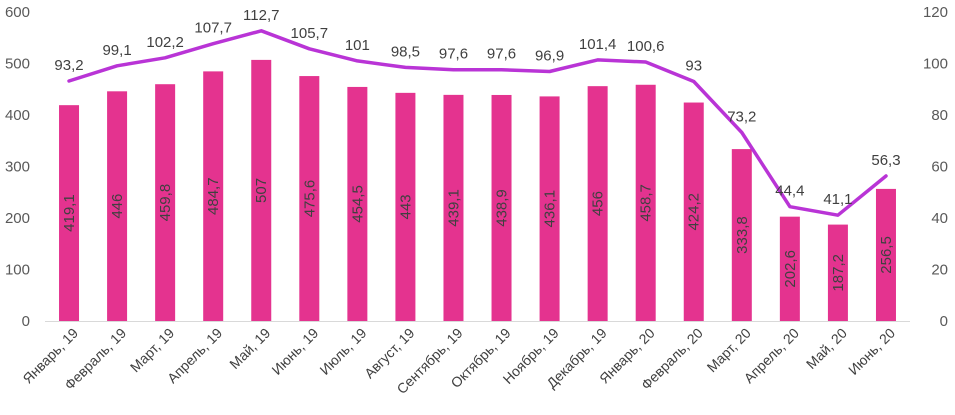 The height and width of the screenshot is (415, 955). I want to click on bar-label-9: 438,9, so click(502, 208).